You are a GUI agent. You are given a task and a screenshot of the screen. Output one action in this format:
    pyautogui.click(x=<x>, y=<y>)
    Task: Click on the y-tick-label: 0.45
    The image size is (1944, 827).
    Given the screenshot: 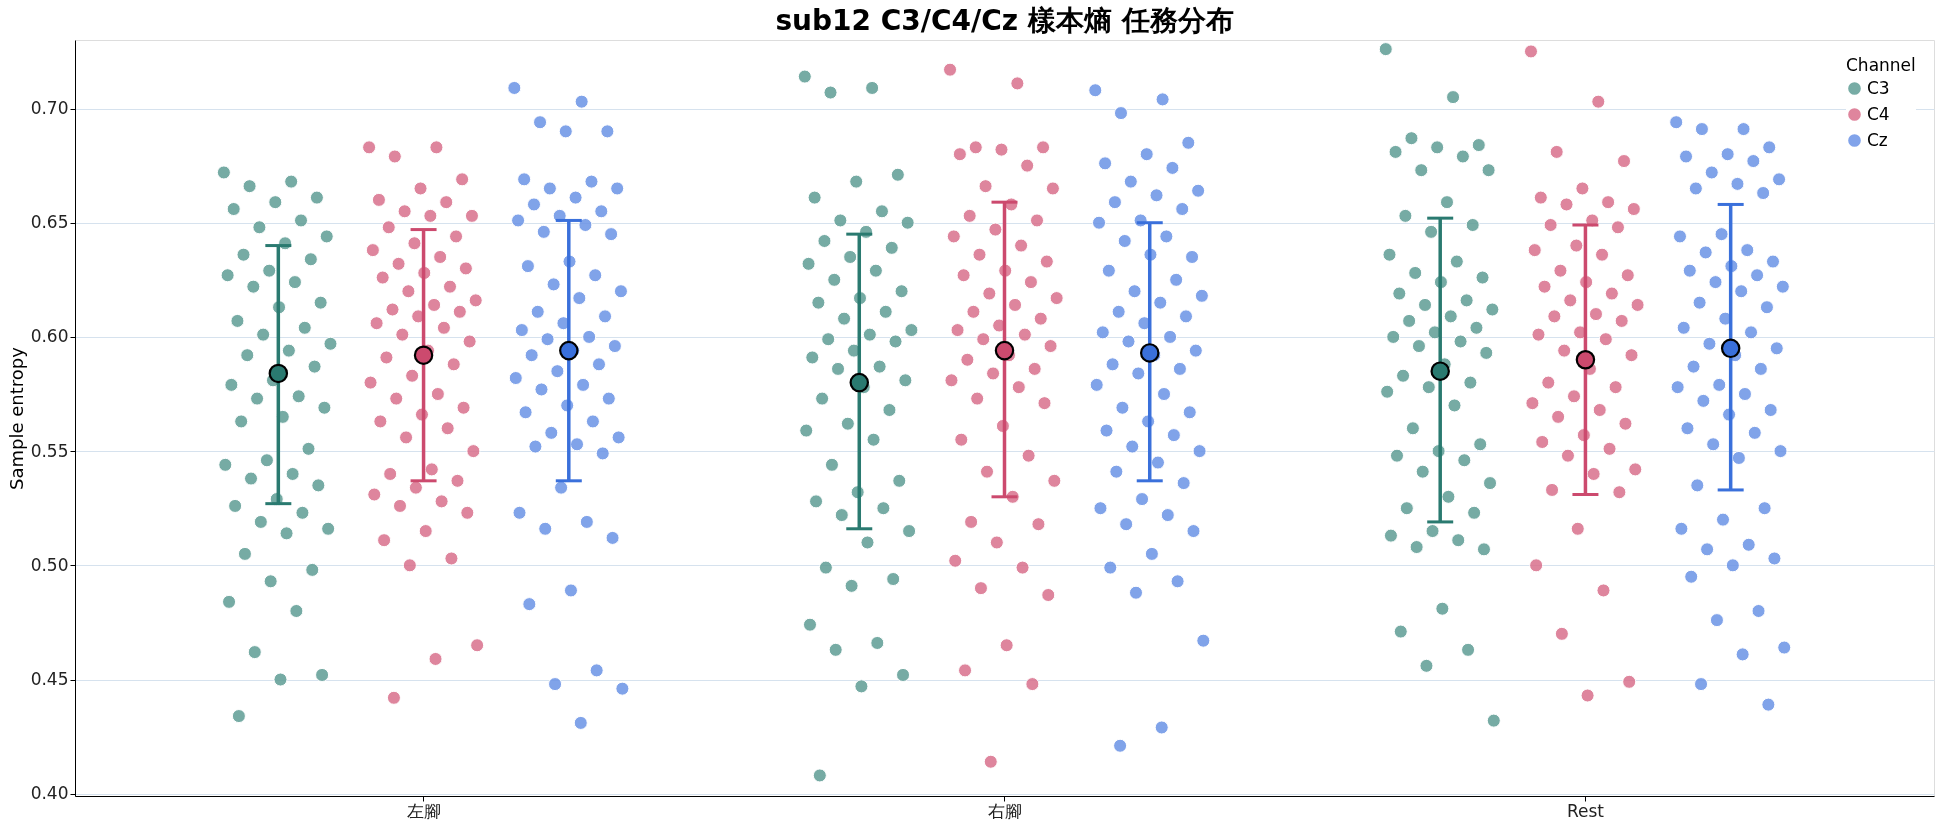 What is the action you would take?
    pyautogui.click(x=49, y=679)
    